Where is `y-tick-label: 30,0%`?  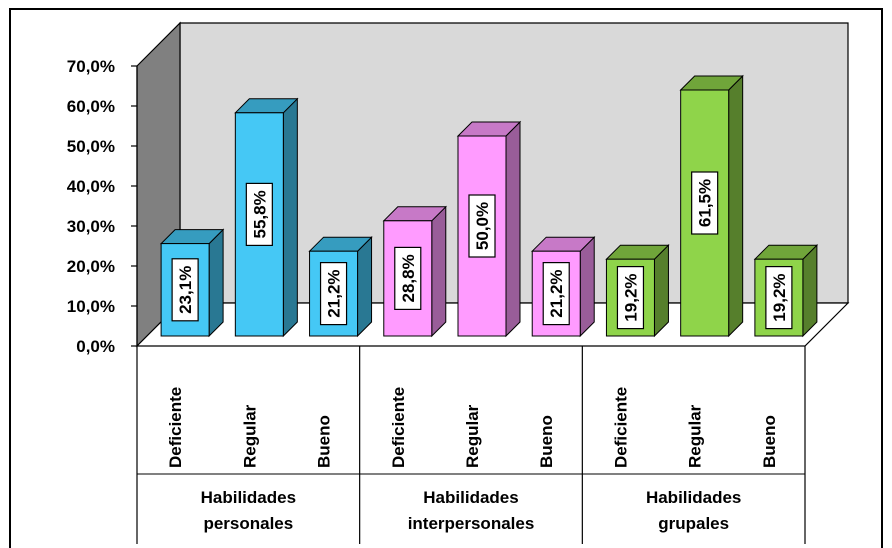 y-tick-label: 30,0% is located at coordinates (91, 226).